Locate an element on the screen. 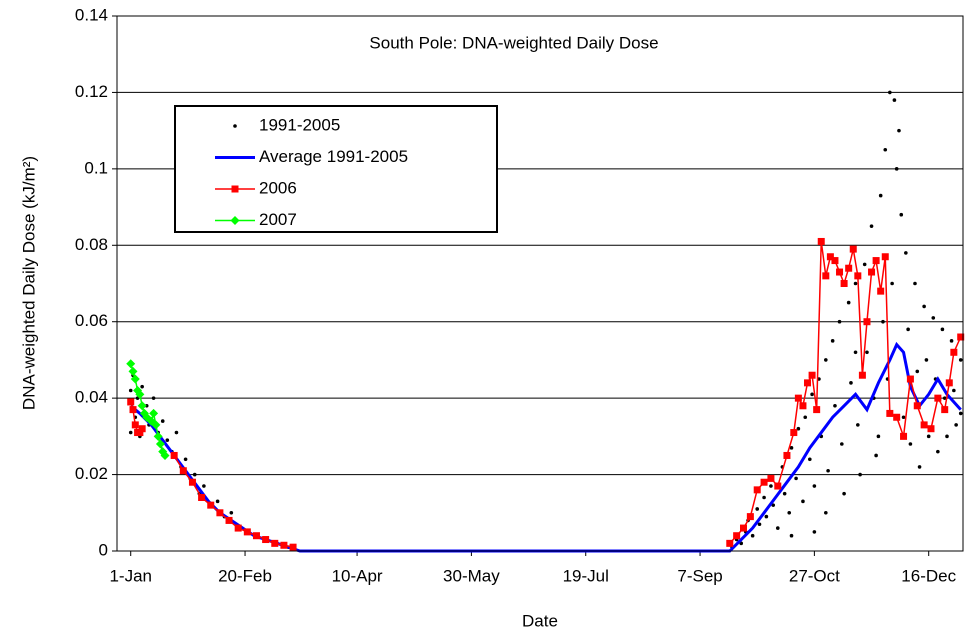  legend-label: 1991-2005 is located at coordinates (299, 124).